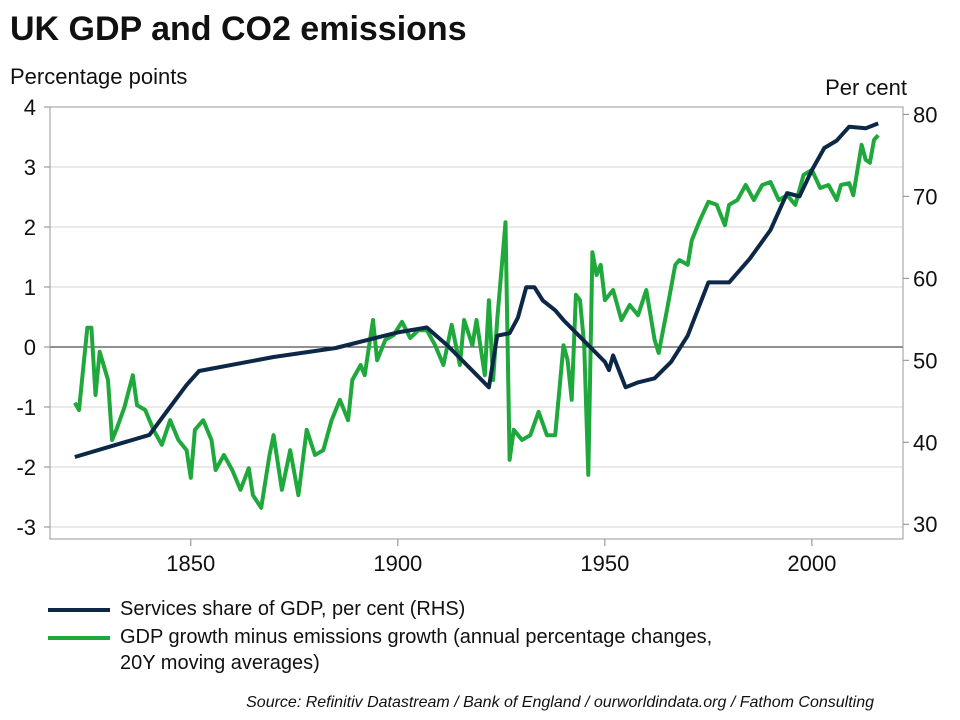 Image resolution: width=960 pixels, height=720 pixels. I want to click on y2-tick-label: 80, so click(925, 114).